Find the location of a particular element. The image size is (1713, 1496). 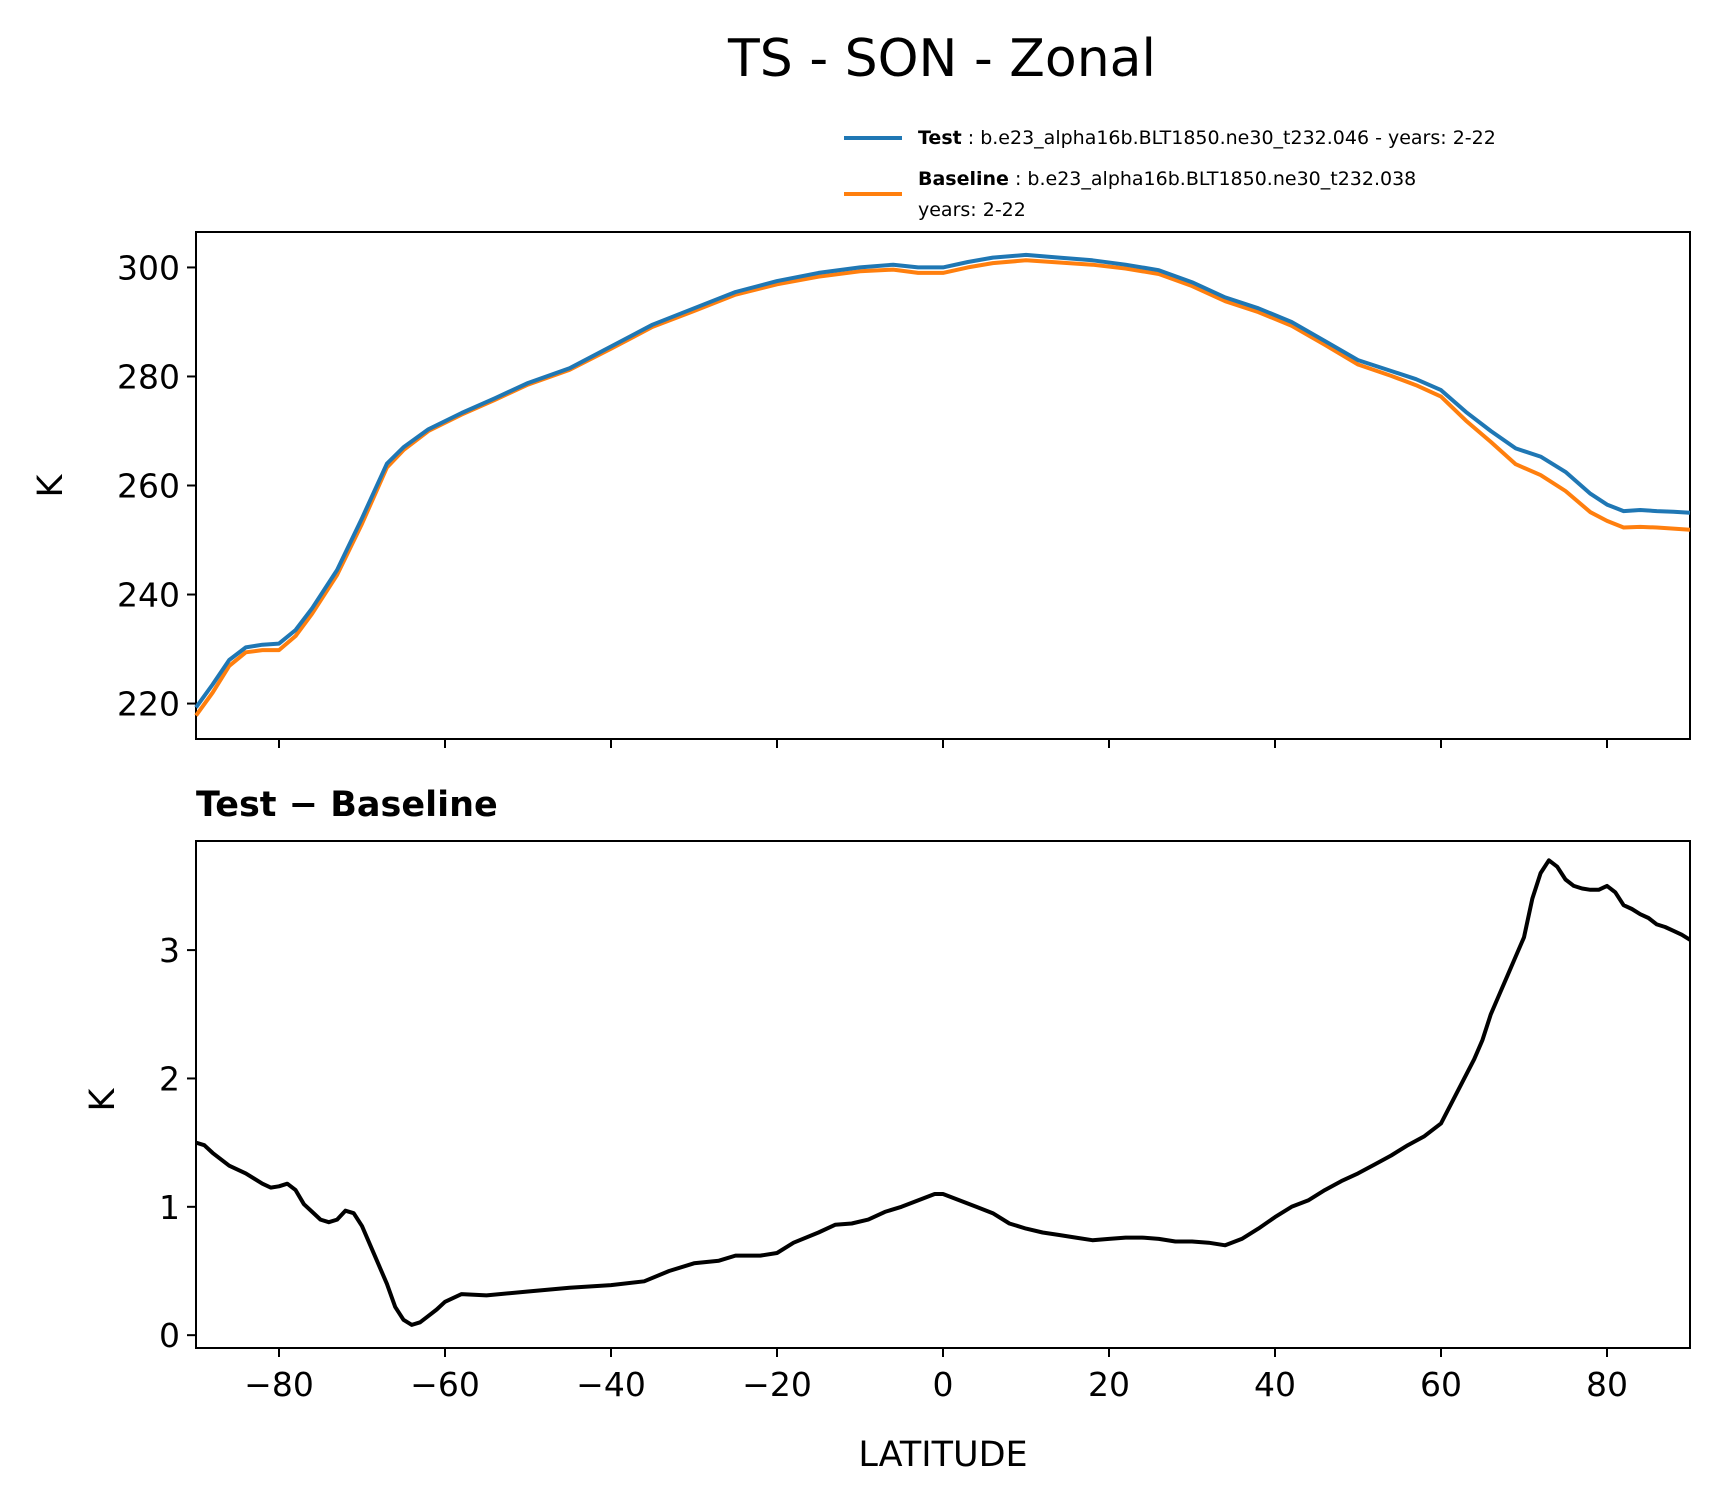

bottom-x-tick-label: 20 is located at coordinates (1109, 1384).